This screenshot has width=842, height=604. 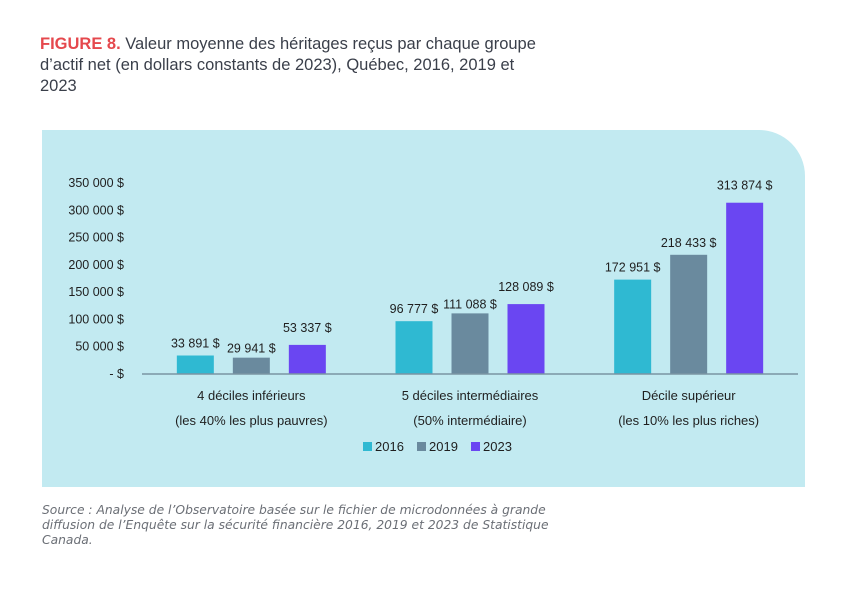 What do you see at coordinates (745, 186) in the screenshot?
I see `data-label: 313 874 $` at bounding box center [745, 186].